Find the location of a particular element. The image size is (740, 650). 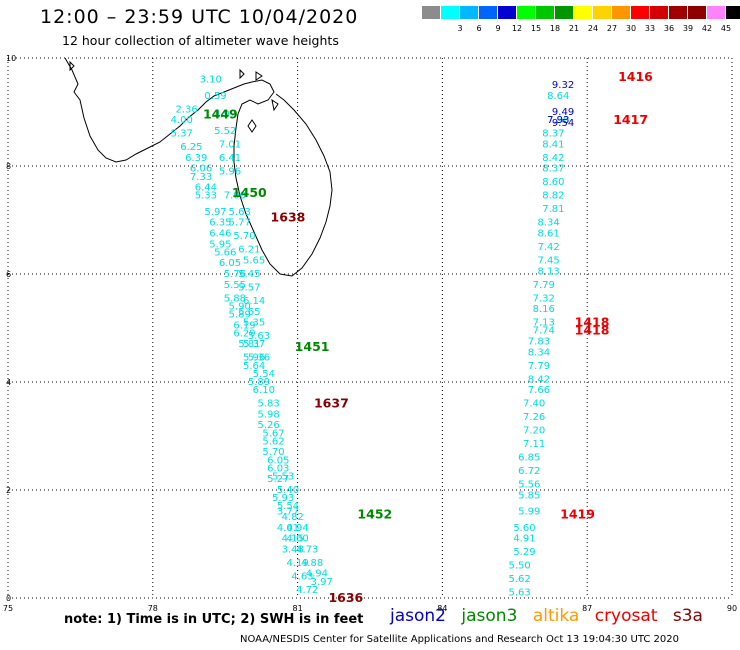

y-tick-label: 6 is located at coordinates (8, 274).